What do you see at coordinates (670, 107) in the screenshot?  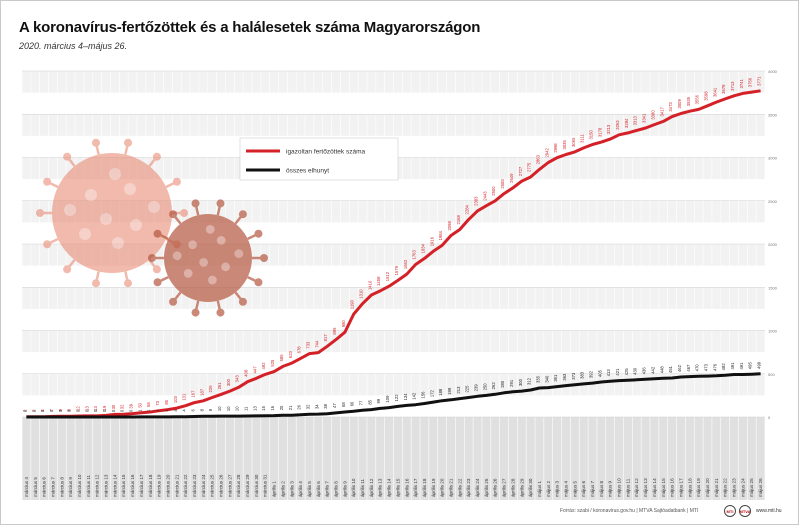 I see `infected-data-label: 3473` at bounding box center [670, 107].